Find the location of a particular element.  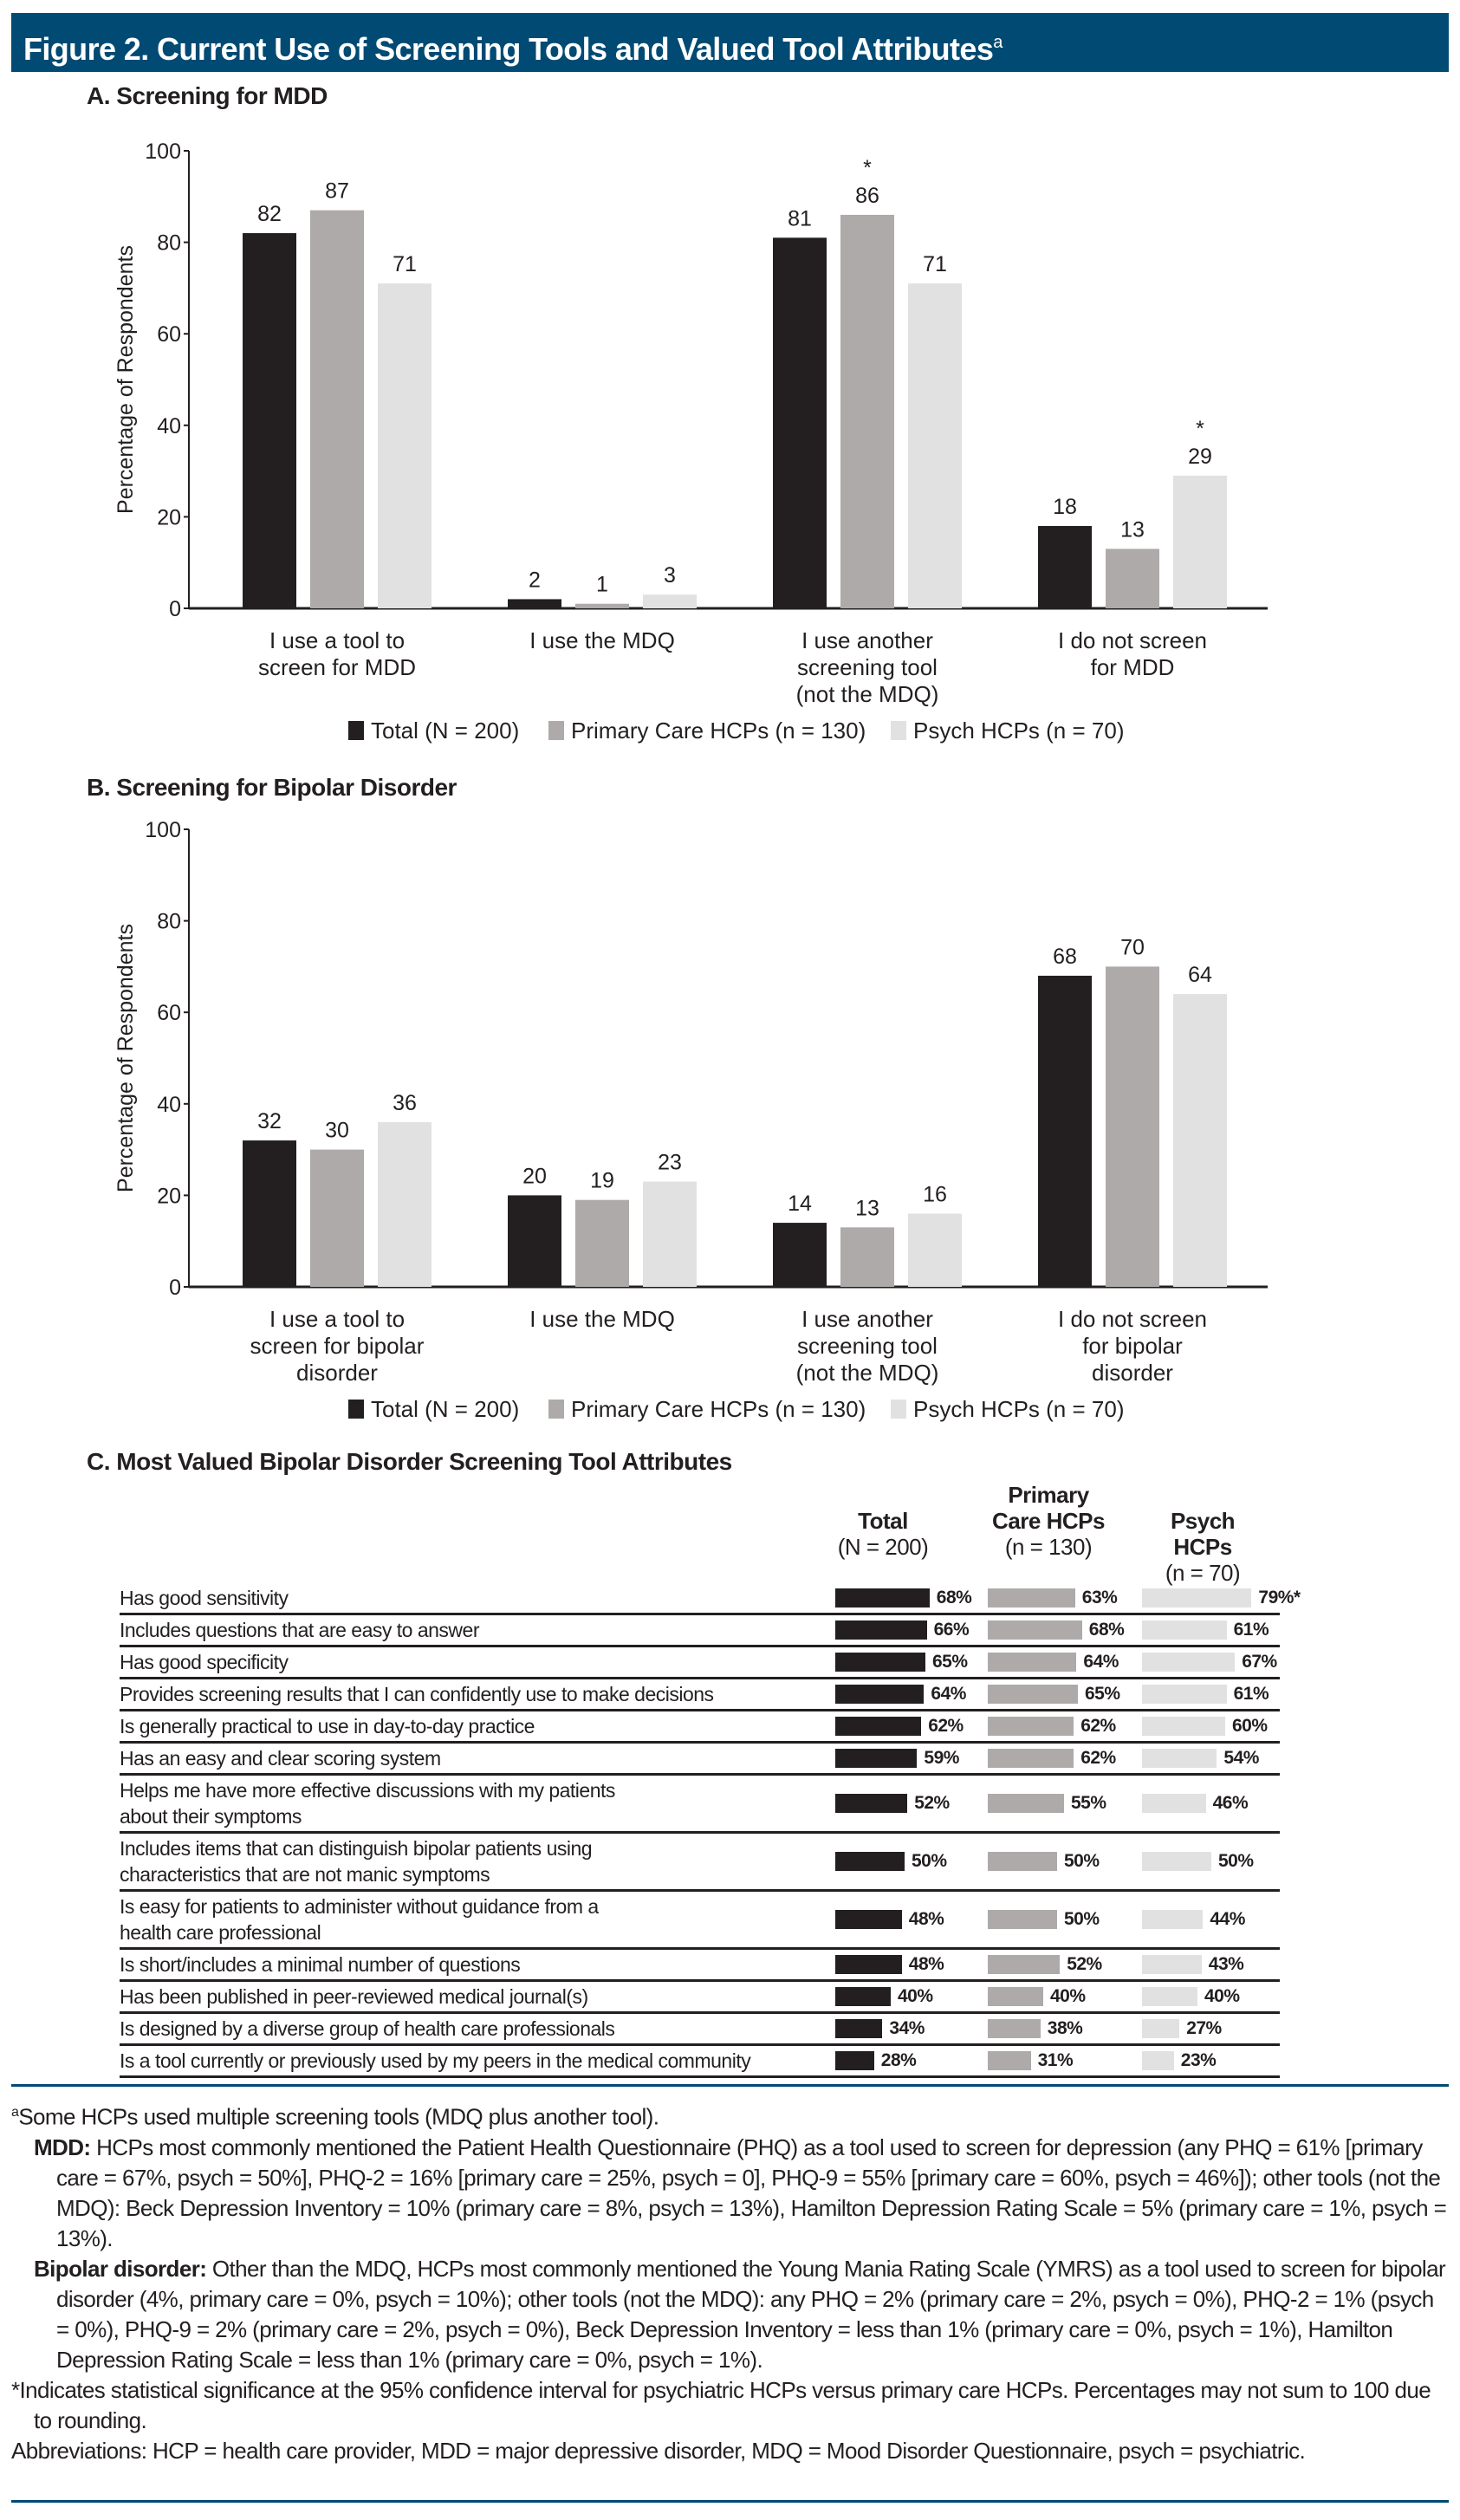

value-cell: 50% is located at coordinates (1044, 1919).